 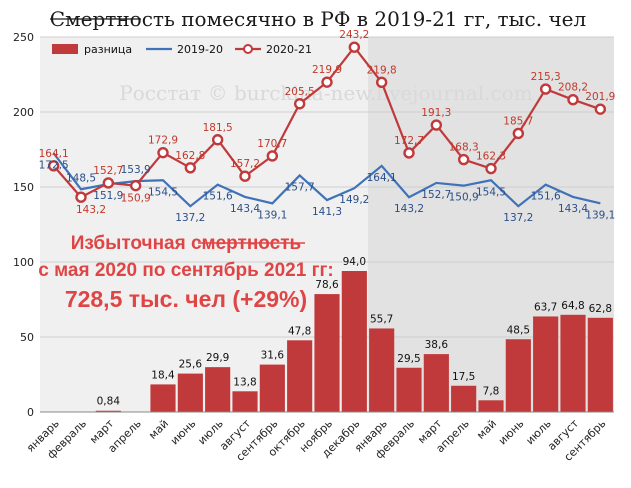 What do you see at coordinates (109, 402) in the screenshot?
I see `bar-data-label: 0,84` at bounding box center [109, 402].